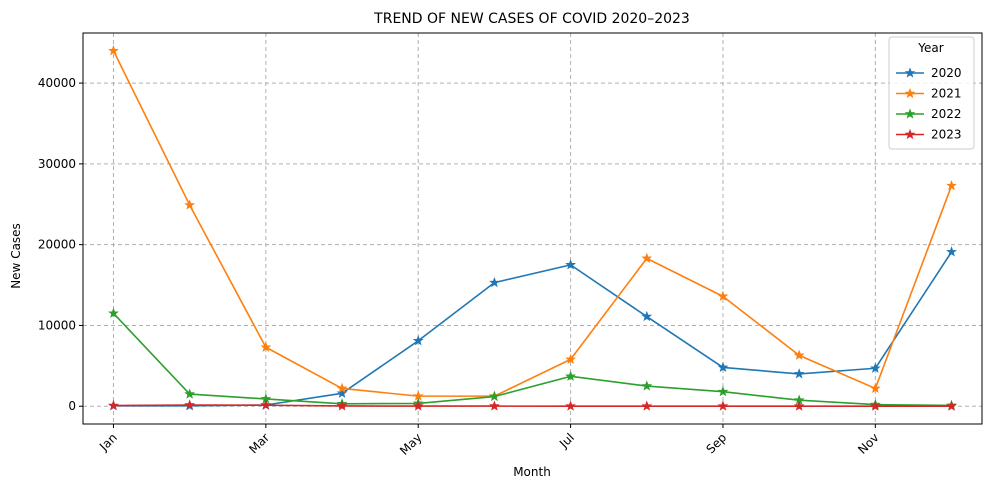 The height and width of the screenshot is (490, 989). Describe the element at coordinates (946, 94) in the screenshot. I see `legend-label: 2021` at that location.